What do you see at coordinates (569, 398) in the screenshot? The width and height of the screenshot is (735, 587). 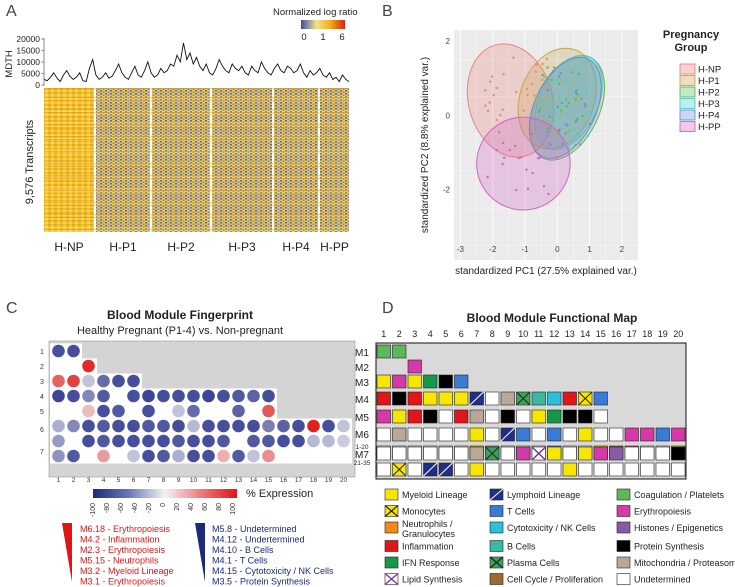 I see `functional-cell-inf` at bounding box center [569, 398].